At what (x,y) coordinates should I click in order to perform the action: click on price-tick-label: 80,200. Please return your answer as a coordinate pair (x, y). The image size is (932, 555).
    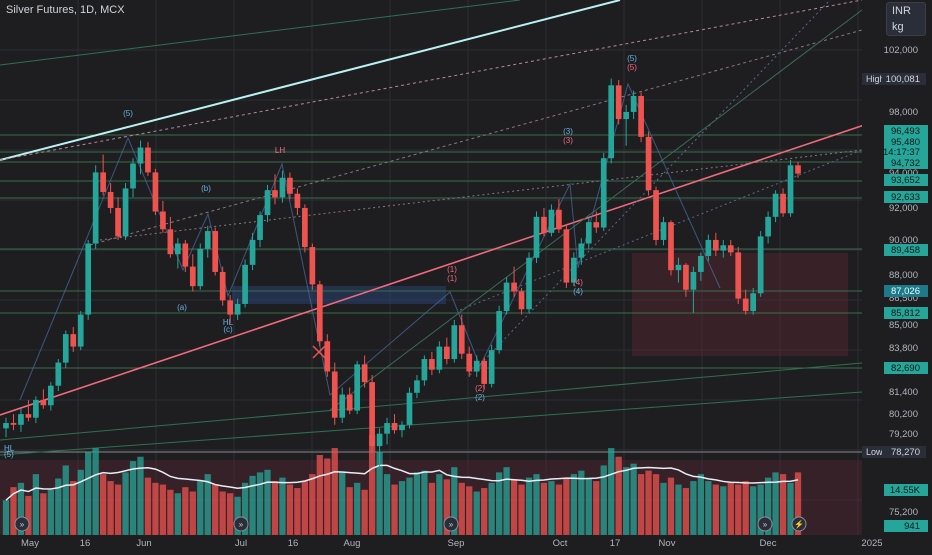
    Looking at the image, I should click on (903, 414).